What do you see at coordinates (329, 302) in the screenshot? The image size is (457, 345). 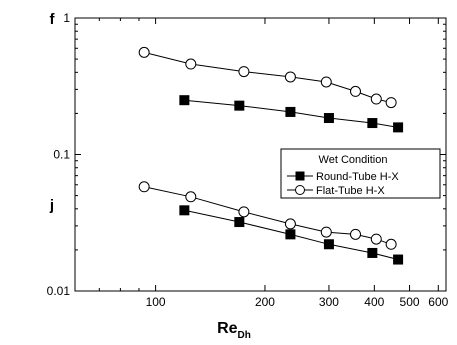 I see `x-tick-label: 300` at bounding box center [329, 302].